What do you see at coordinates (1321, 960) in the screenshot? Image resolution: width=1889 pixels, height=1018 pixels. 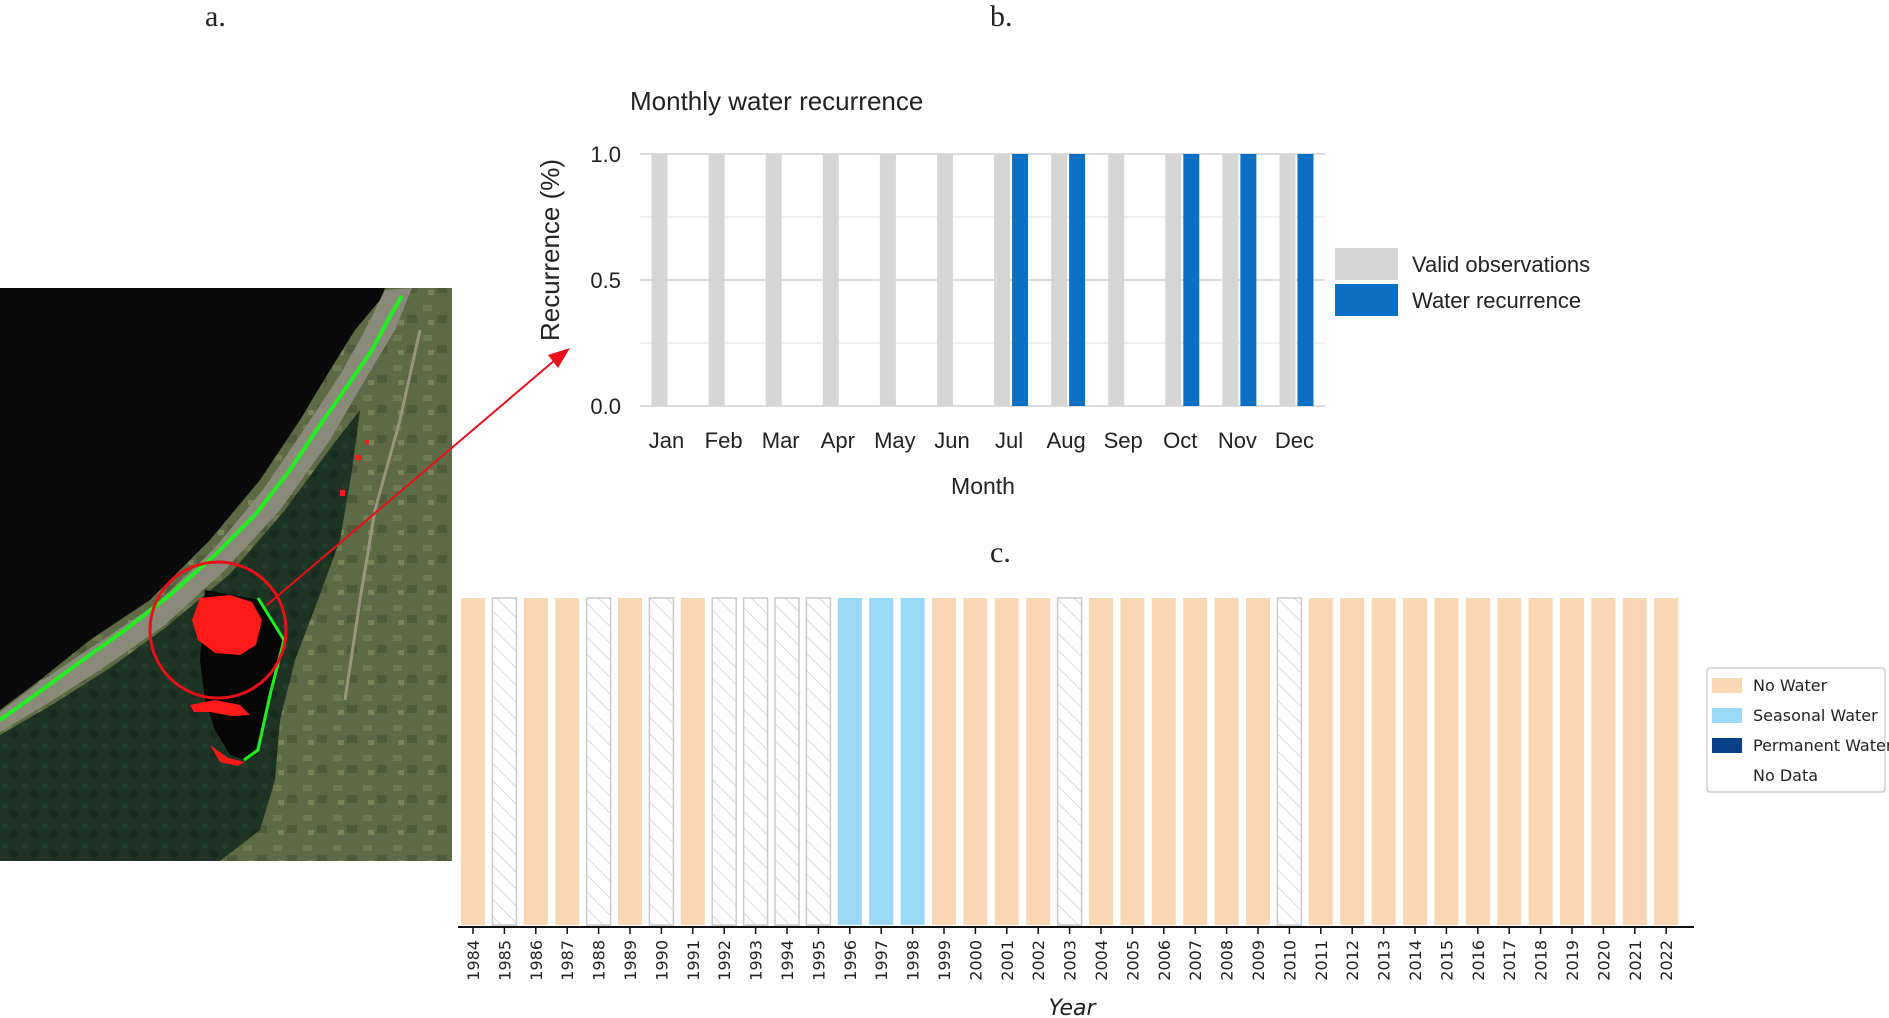 I see `chart-c-xtick-label: 2011` at bounding box center [1321, 960].